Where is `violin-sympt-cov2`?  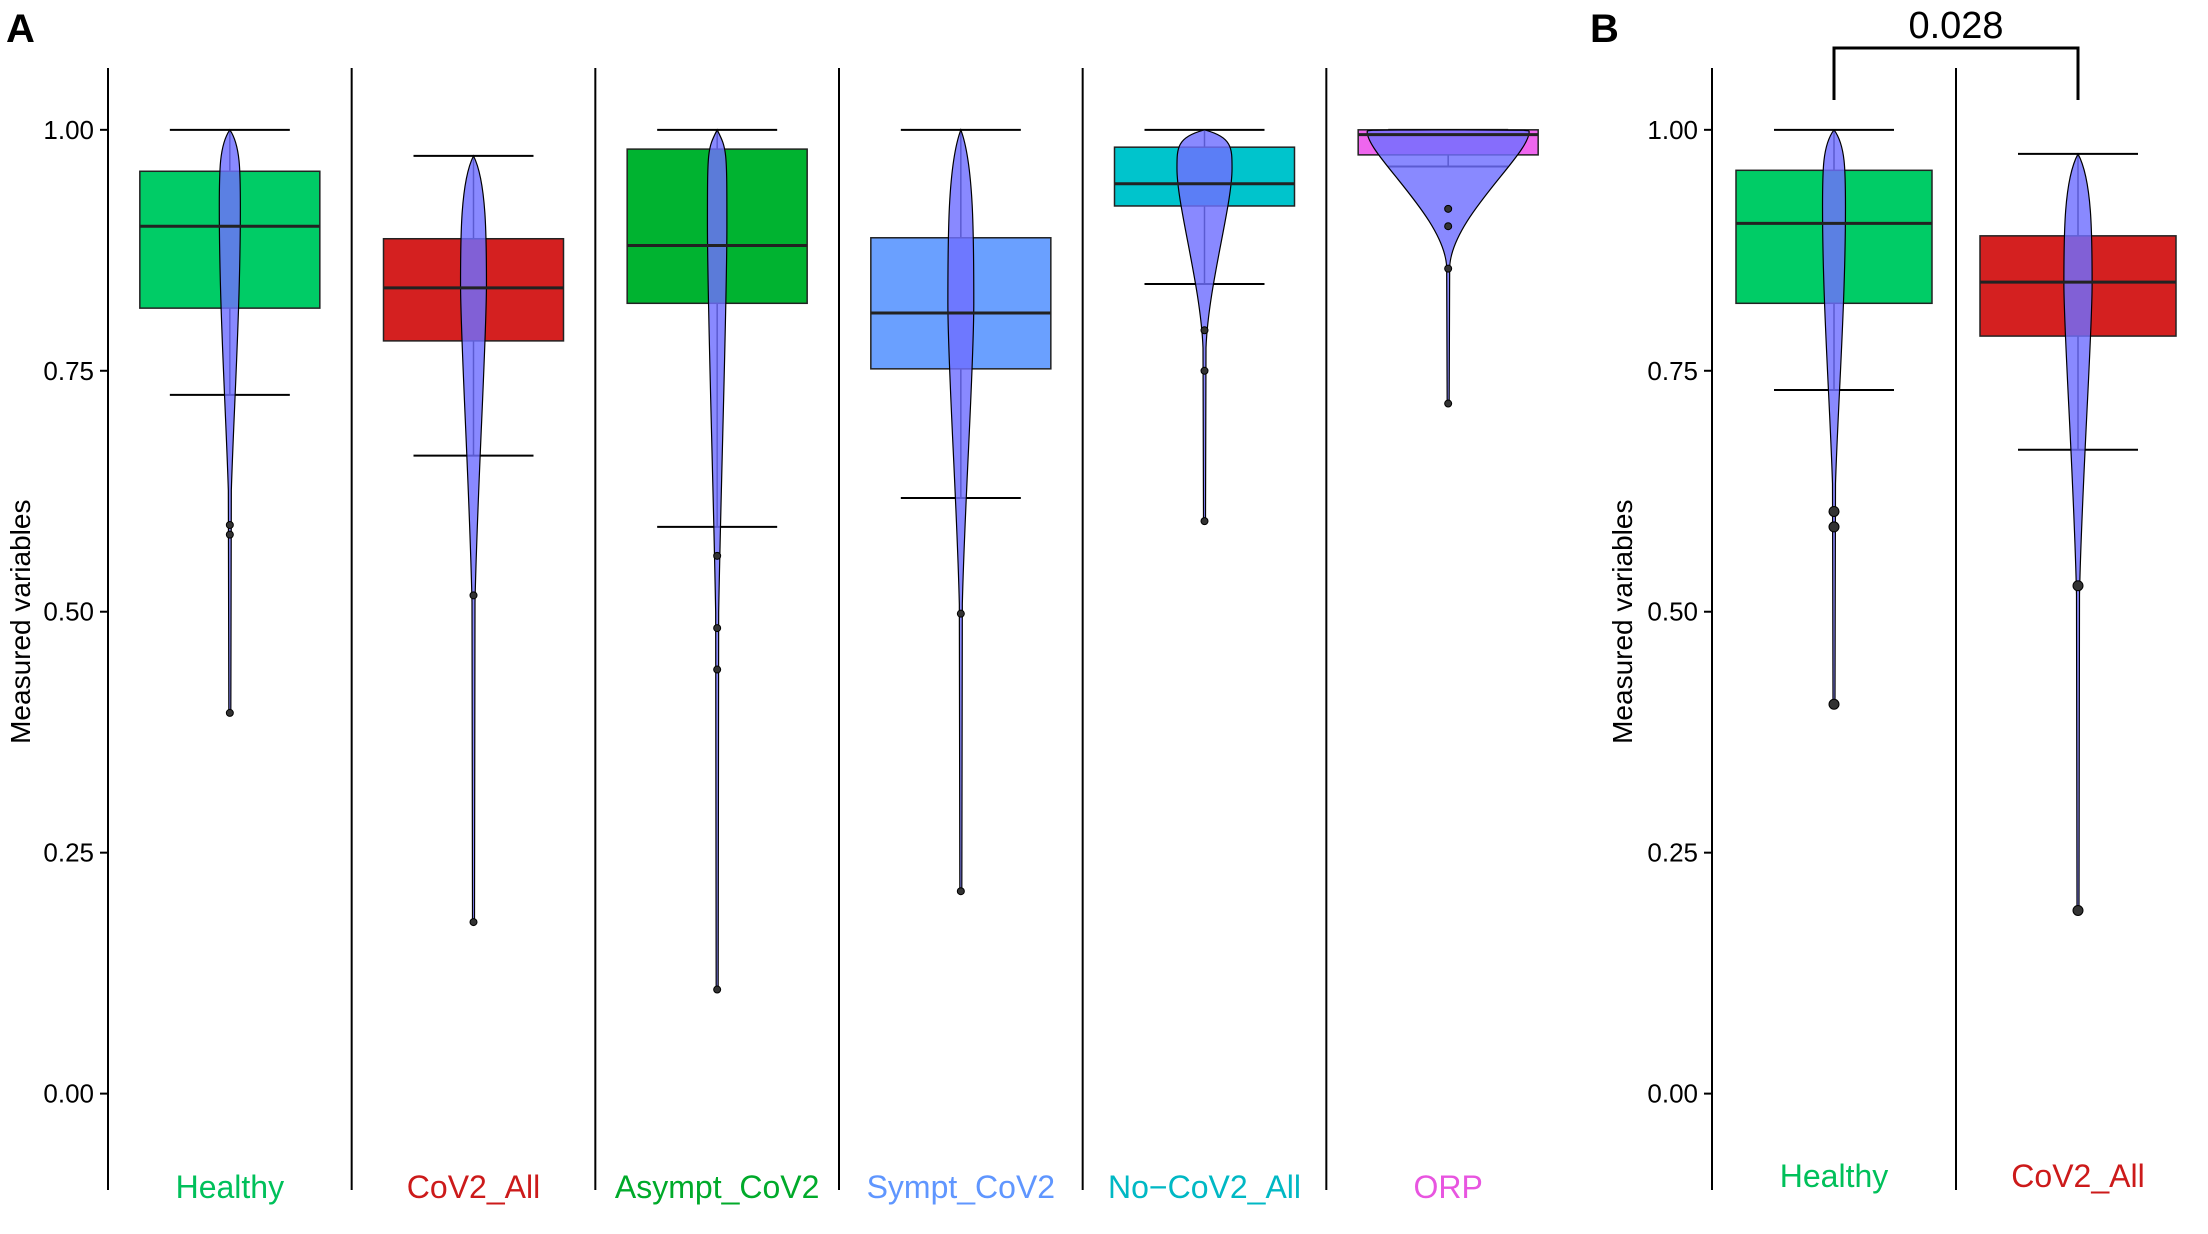 violin-sympt-cov2 is located at coordinates (961, 510).